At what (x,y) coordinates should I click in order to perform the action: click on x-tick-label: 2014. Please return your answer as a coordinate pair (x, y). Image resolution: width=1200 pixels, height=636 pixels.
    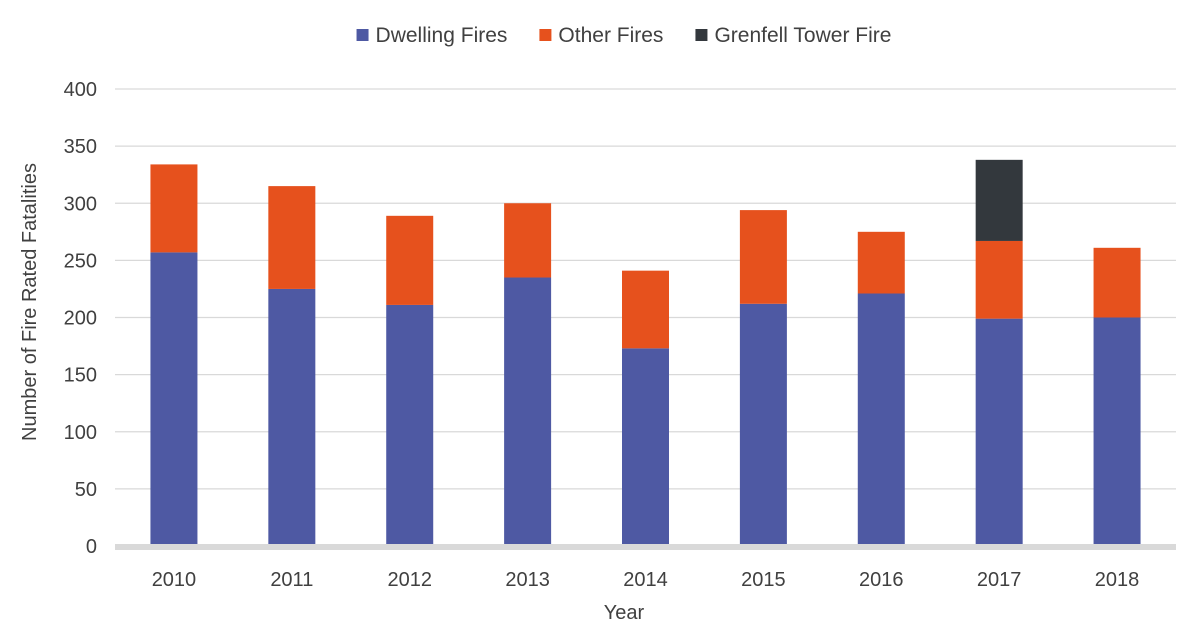
    Looking at the image, I should click on (645, 580).